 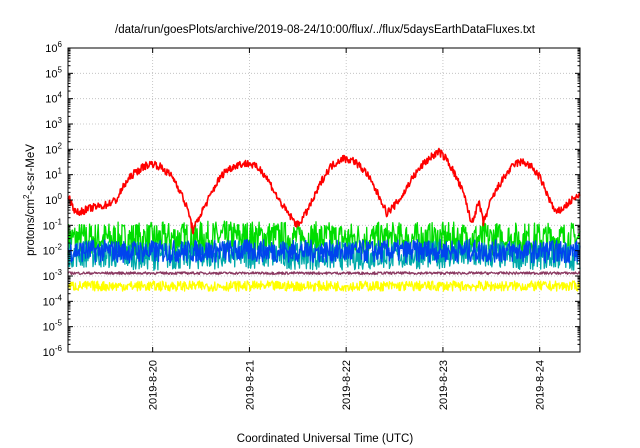 What do you see at coordinates (60, 44) in the screenshot?
I see `y-tick-exp: 6` at bounding box center [60, 44].